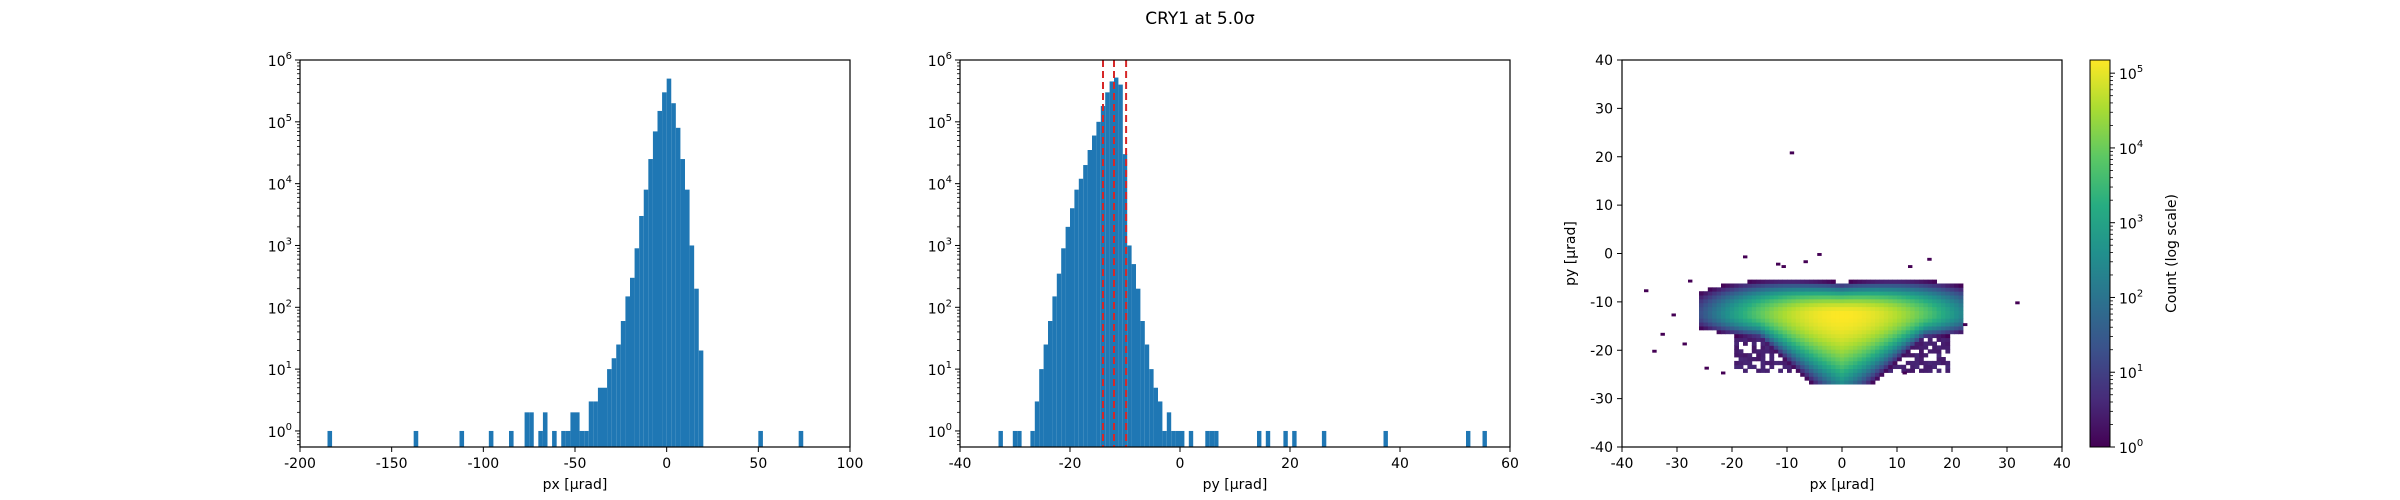 This screenshot has width=2400, height=500. Describe the element at coordinates (1783, 267) in the screenshot. I see `heatmap-outlier-cell` at that location.